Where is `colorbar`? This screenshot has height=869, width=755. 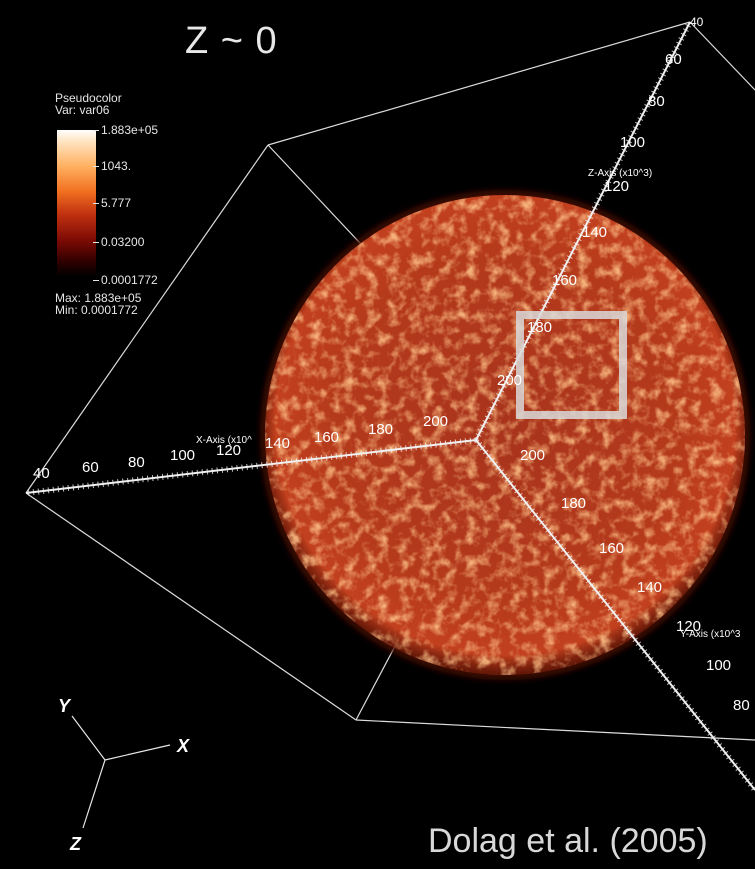
colorbar is located at coordinates (76, 203).